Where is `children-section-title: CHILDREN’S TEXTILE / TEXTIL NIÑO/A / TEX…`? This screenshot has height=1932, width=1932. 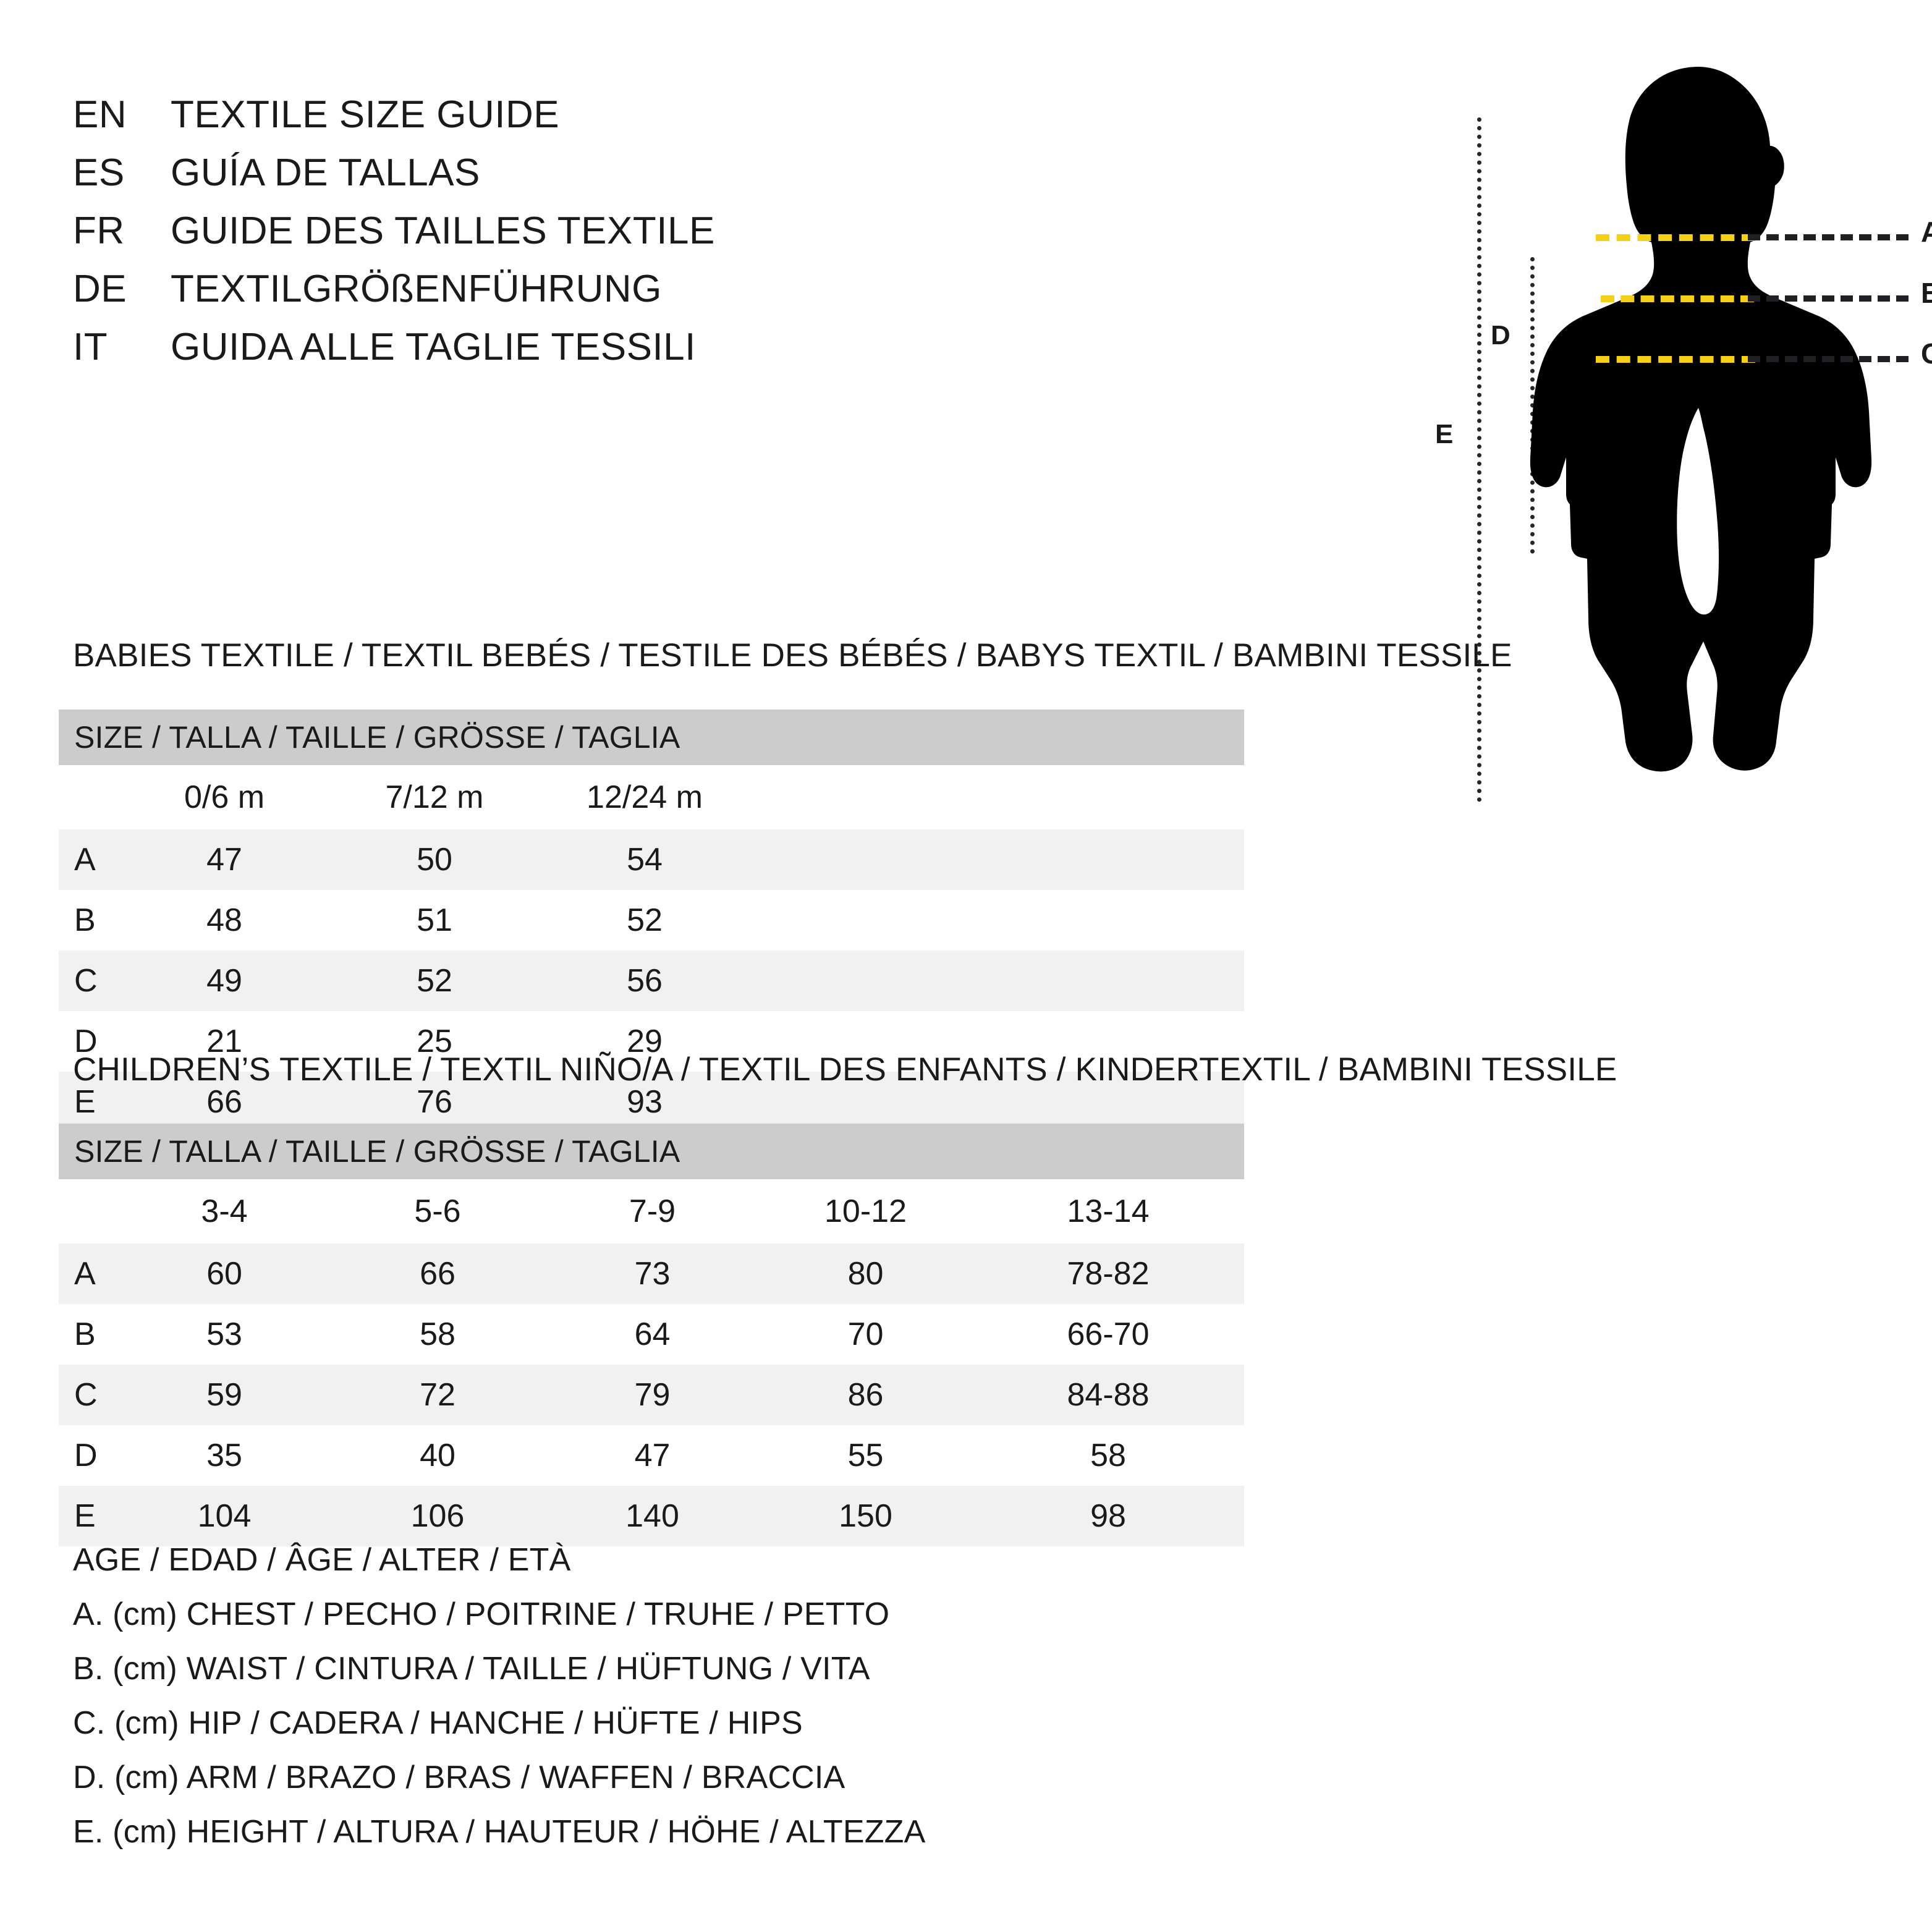 children-section-title: CHILDREN’S TEXTILE / TEXTIL NIÑO/A / TEX… is located at coordinates (845, 1069).